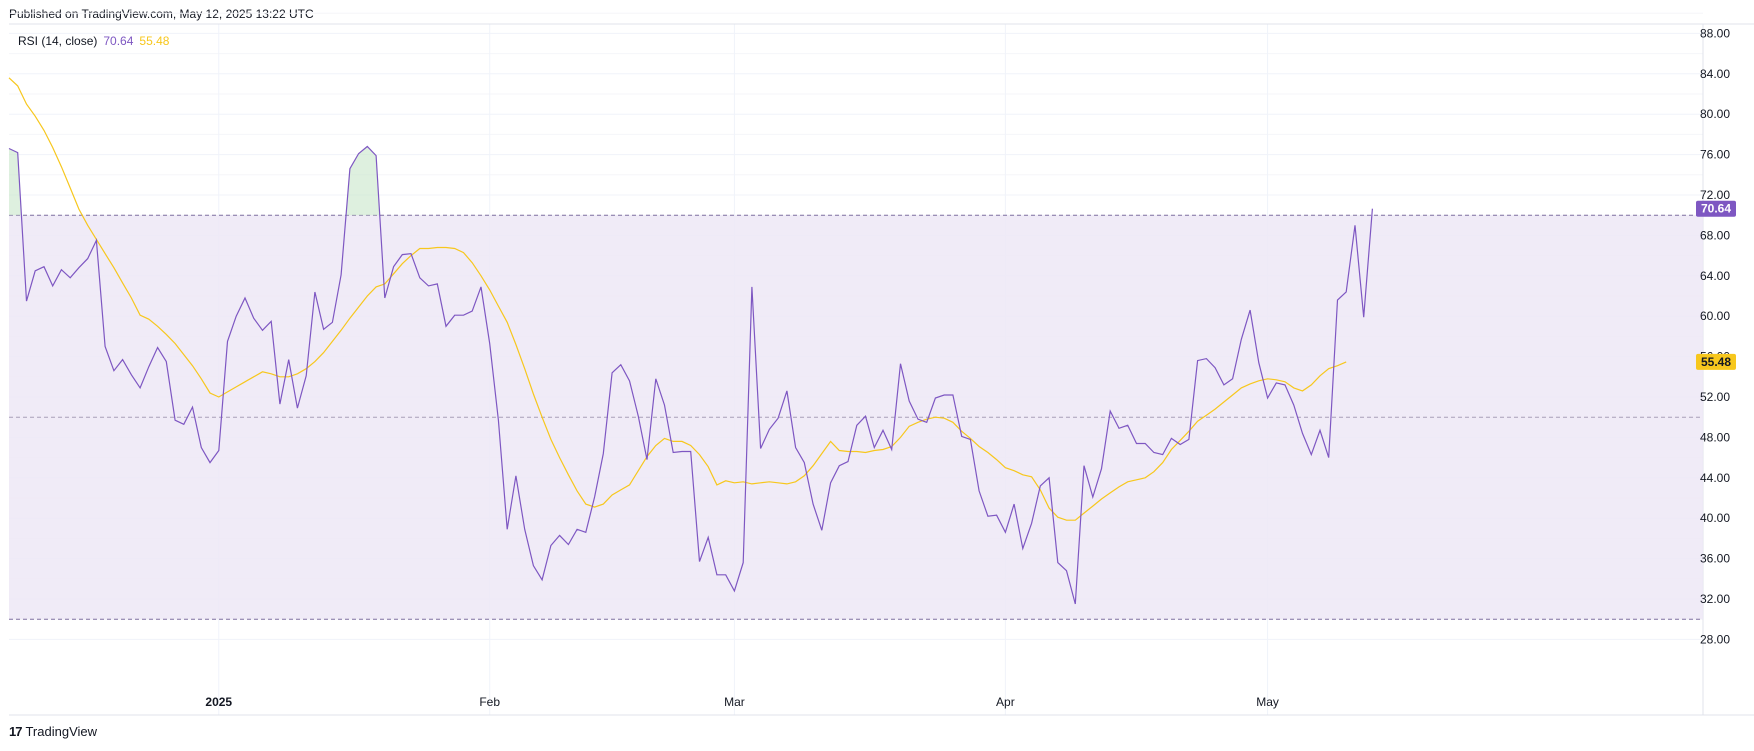 This screenshot has width=1754, height=751. I want to click on y-tick-label: 36.00, so click(1715, 559).